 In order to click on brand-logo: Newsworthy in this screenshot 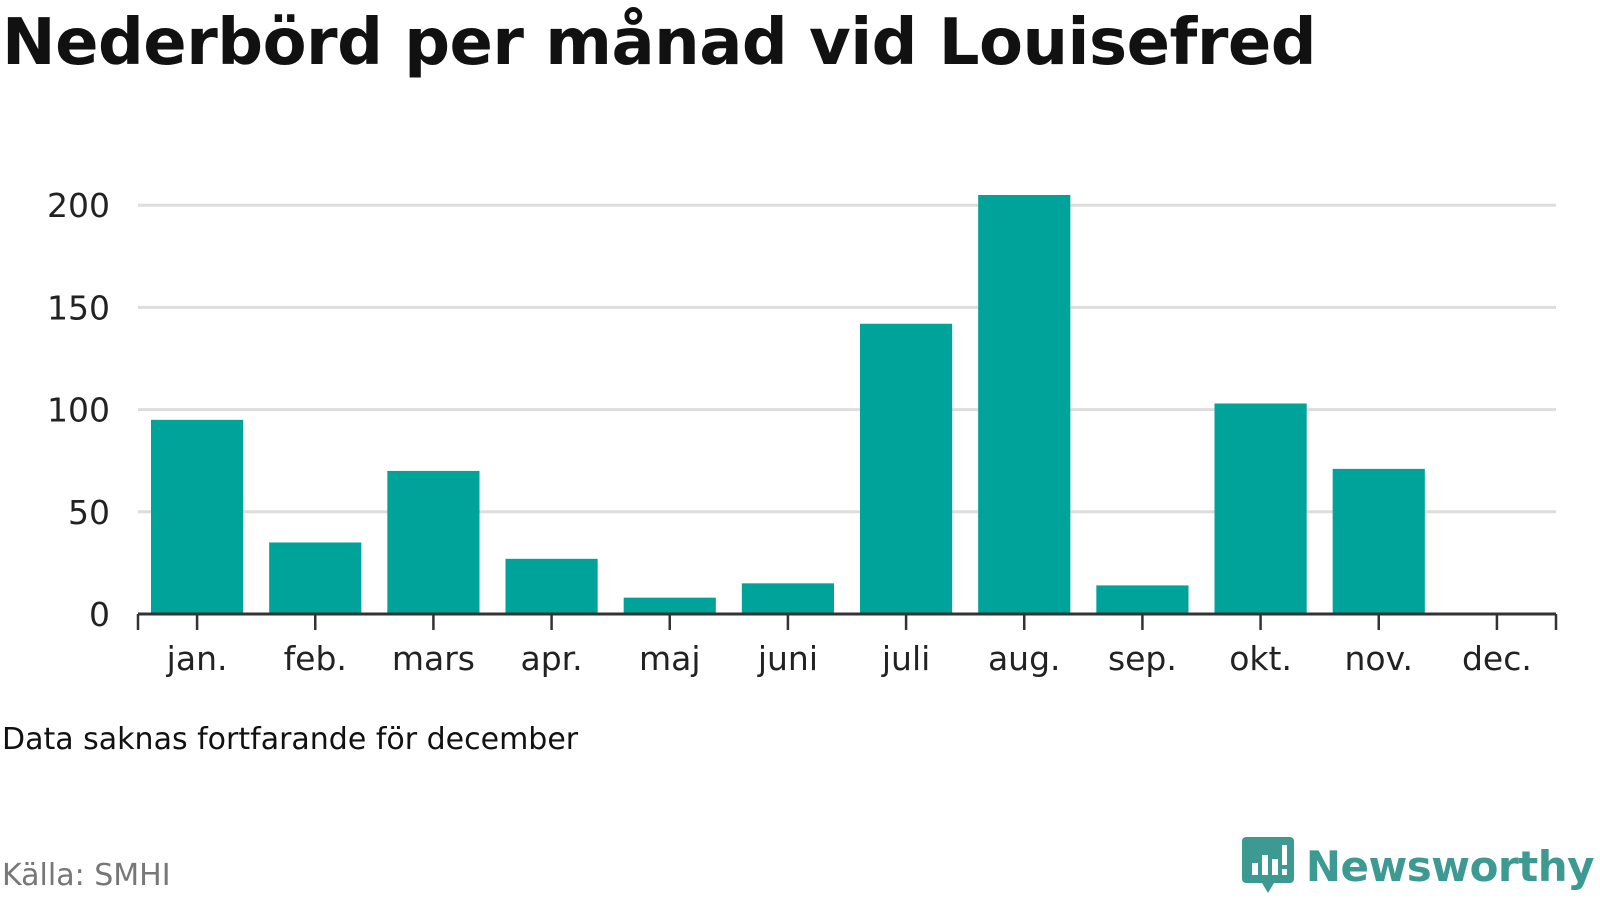, I will do `click(1418, 865)`.